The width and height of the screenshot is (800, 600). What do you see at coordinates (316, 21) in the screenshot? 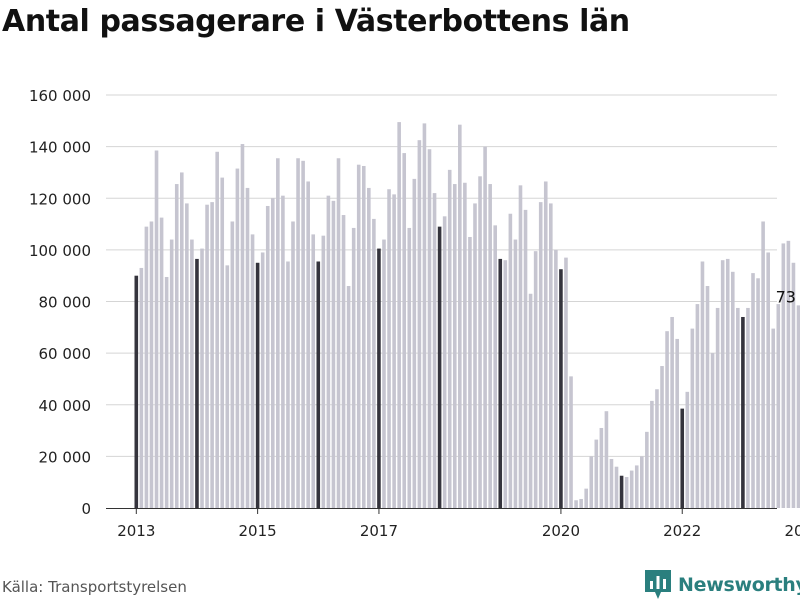
I see `chart-title: Antal passagerare i Västerbottens län` at bounding box center [316, 21].